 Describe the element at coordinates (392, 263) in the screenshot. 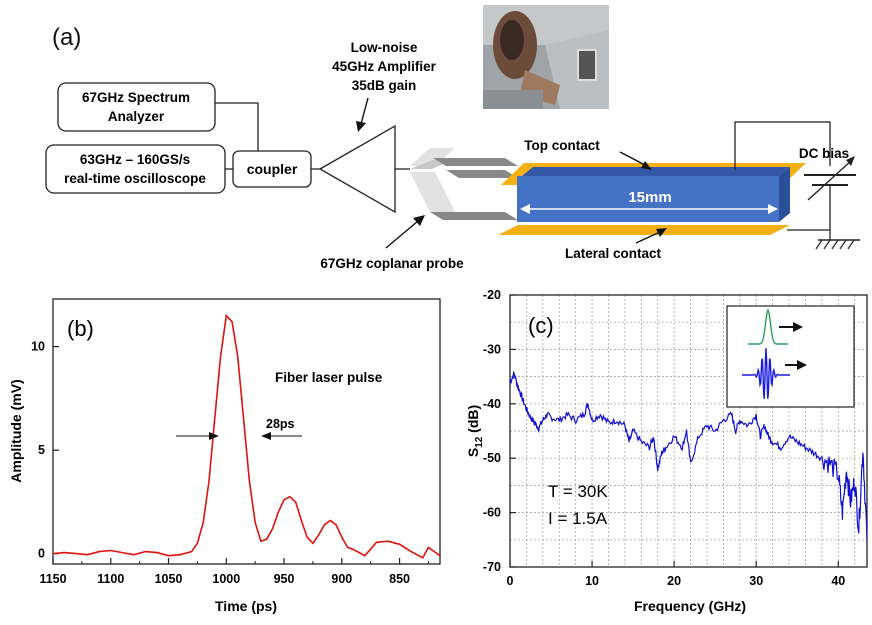

I see `probe-label: 67GHz coplanar probe` at that location.